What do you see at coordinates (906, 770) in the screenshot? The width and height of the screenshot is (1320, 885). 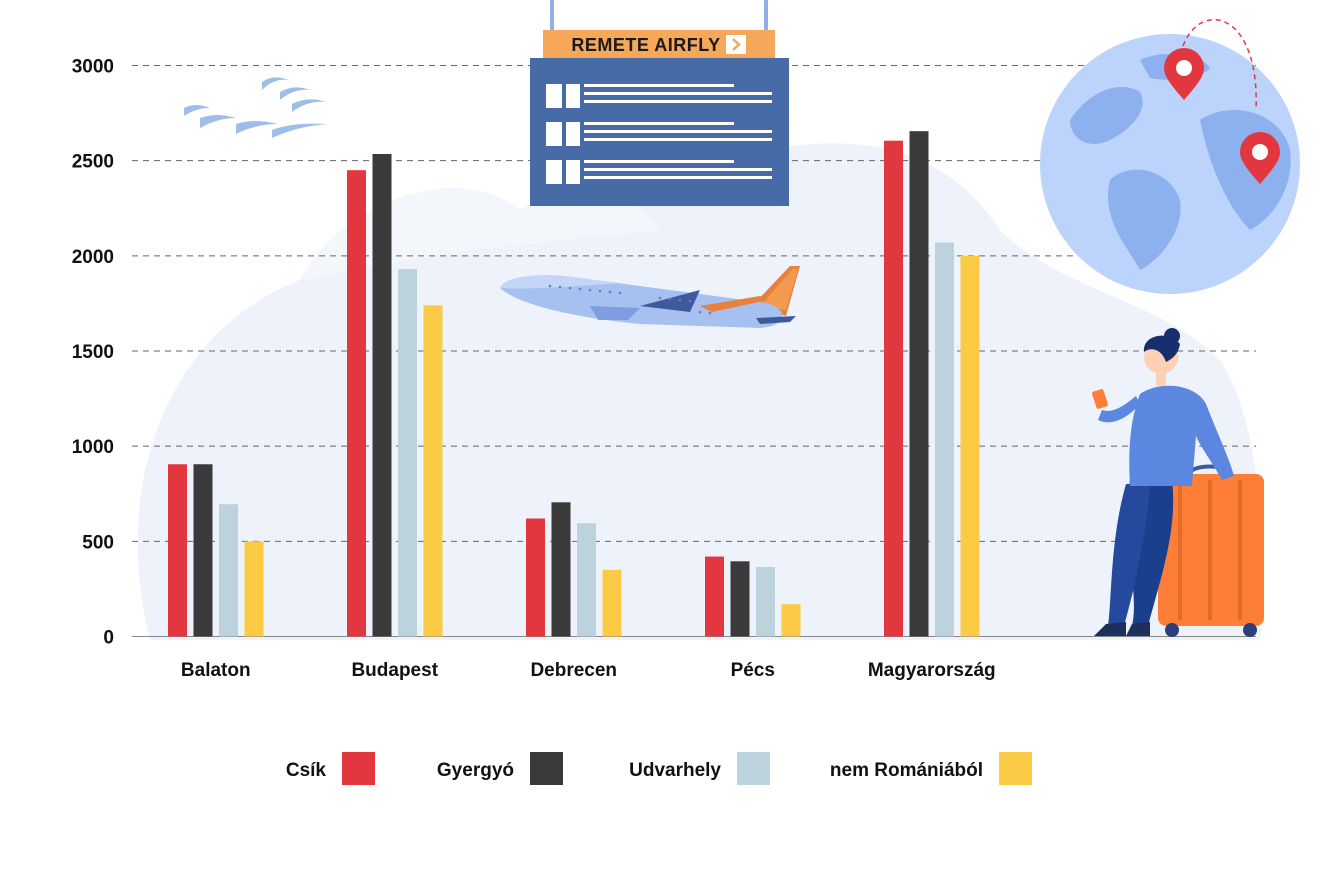 I see `legend-label: nem Romániából` at bounding box center [906, 770].